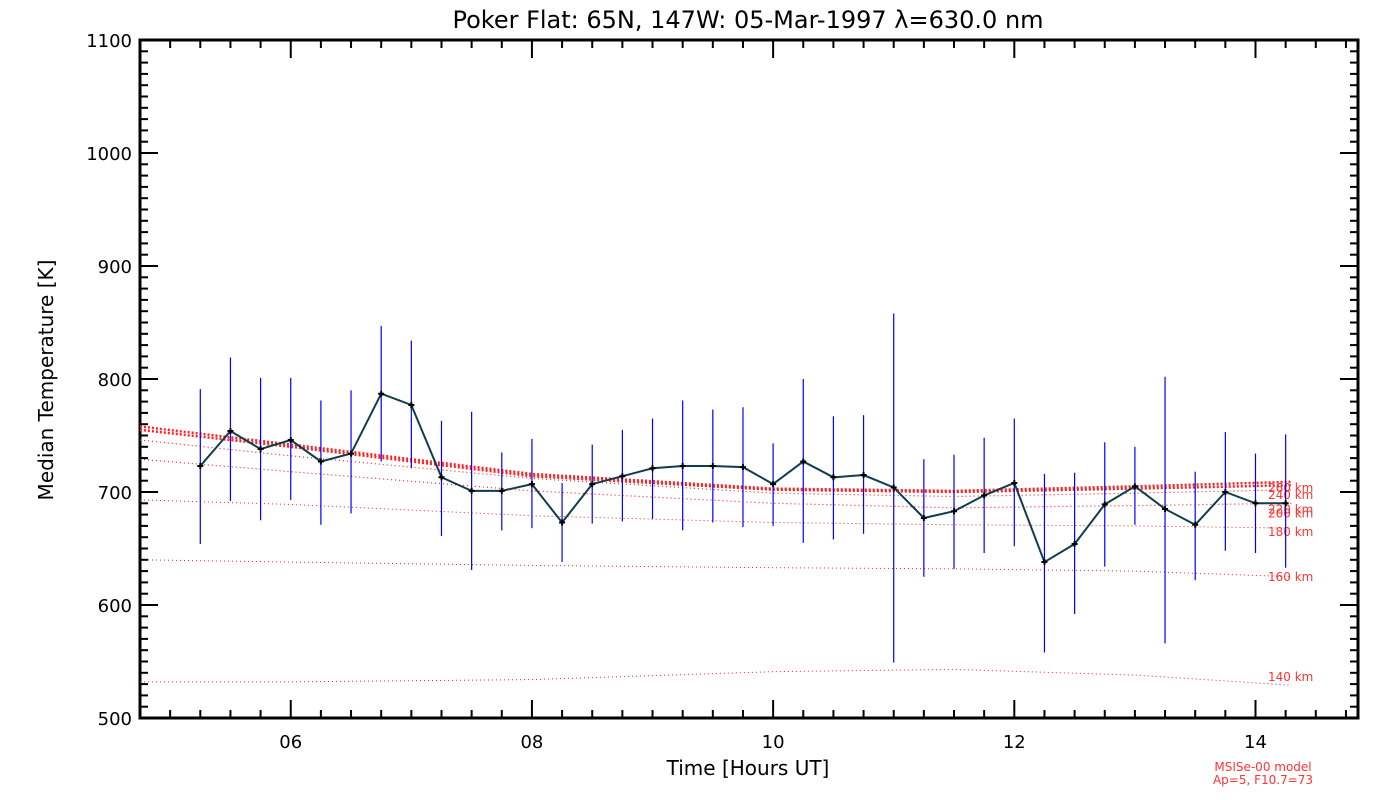  Describe the element at coordinates (115, 267) in the screenshot. I see `y-tick-label: 900` at that location.